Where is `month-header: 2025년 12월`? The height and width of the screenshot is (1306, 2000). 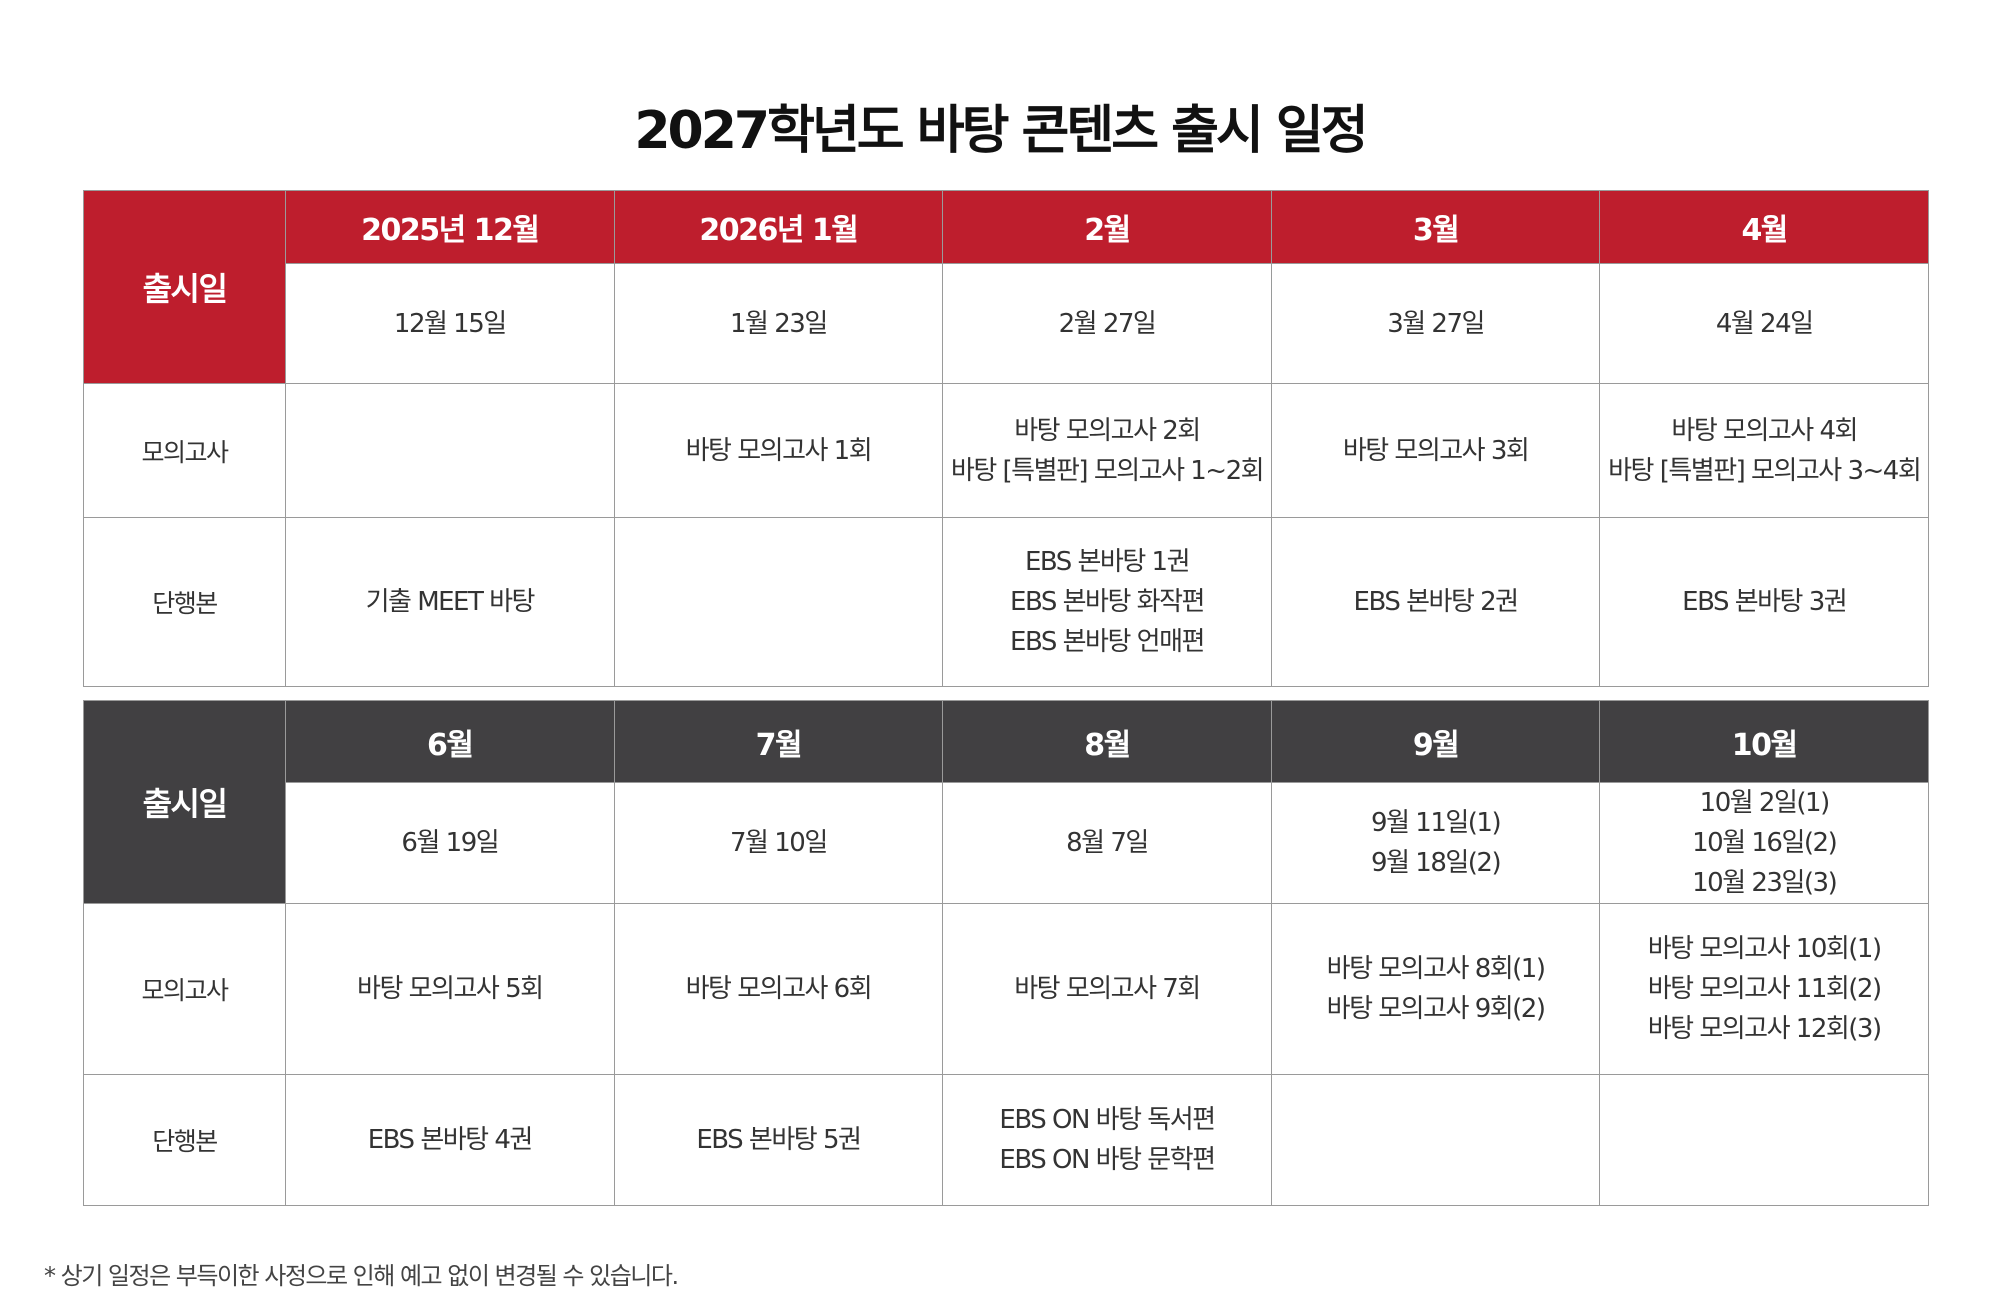 month-header: 2025년 12월 is located at coordinates (450, 227).